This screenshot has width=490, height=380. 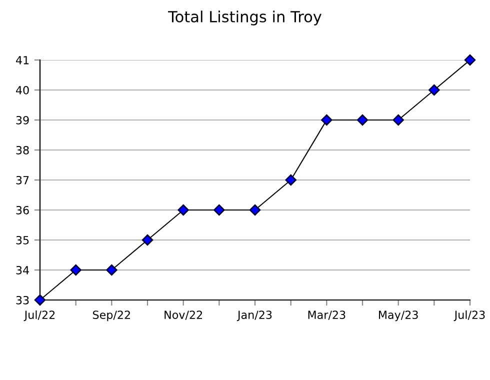 I want to click on y-tick-label: 40, so click(x=22, y=90).